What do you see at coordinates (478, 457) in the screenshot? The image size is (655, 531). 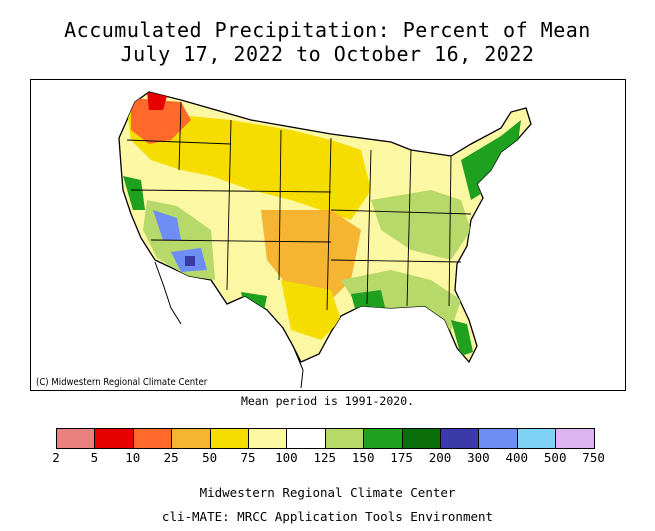 I see `legend-tick-label: 300` at bounding box center [478, 457].